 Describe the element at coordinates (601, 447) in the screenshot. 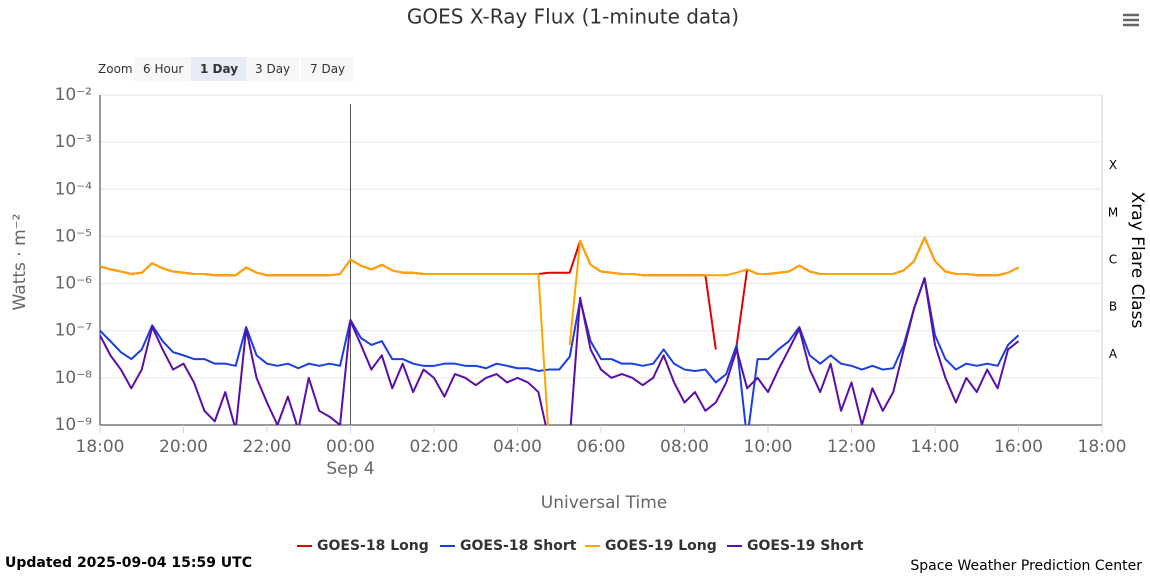

I see `x-tick-label: 06:00` at that location.